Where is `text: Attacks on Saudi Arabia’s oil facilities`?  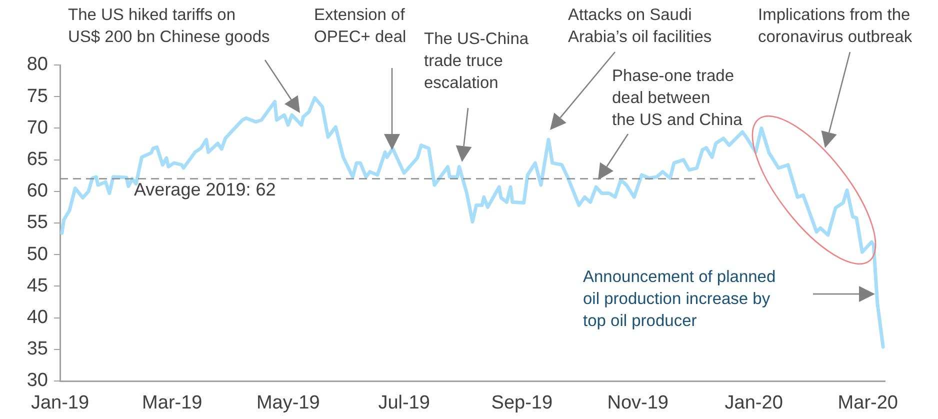
text: Attacks on Saudi Arabia’s oil facilities is located at coordinates (640, 26).